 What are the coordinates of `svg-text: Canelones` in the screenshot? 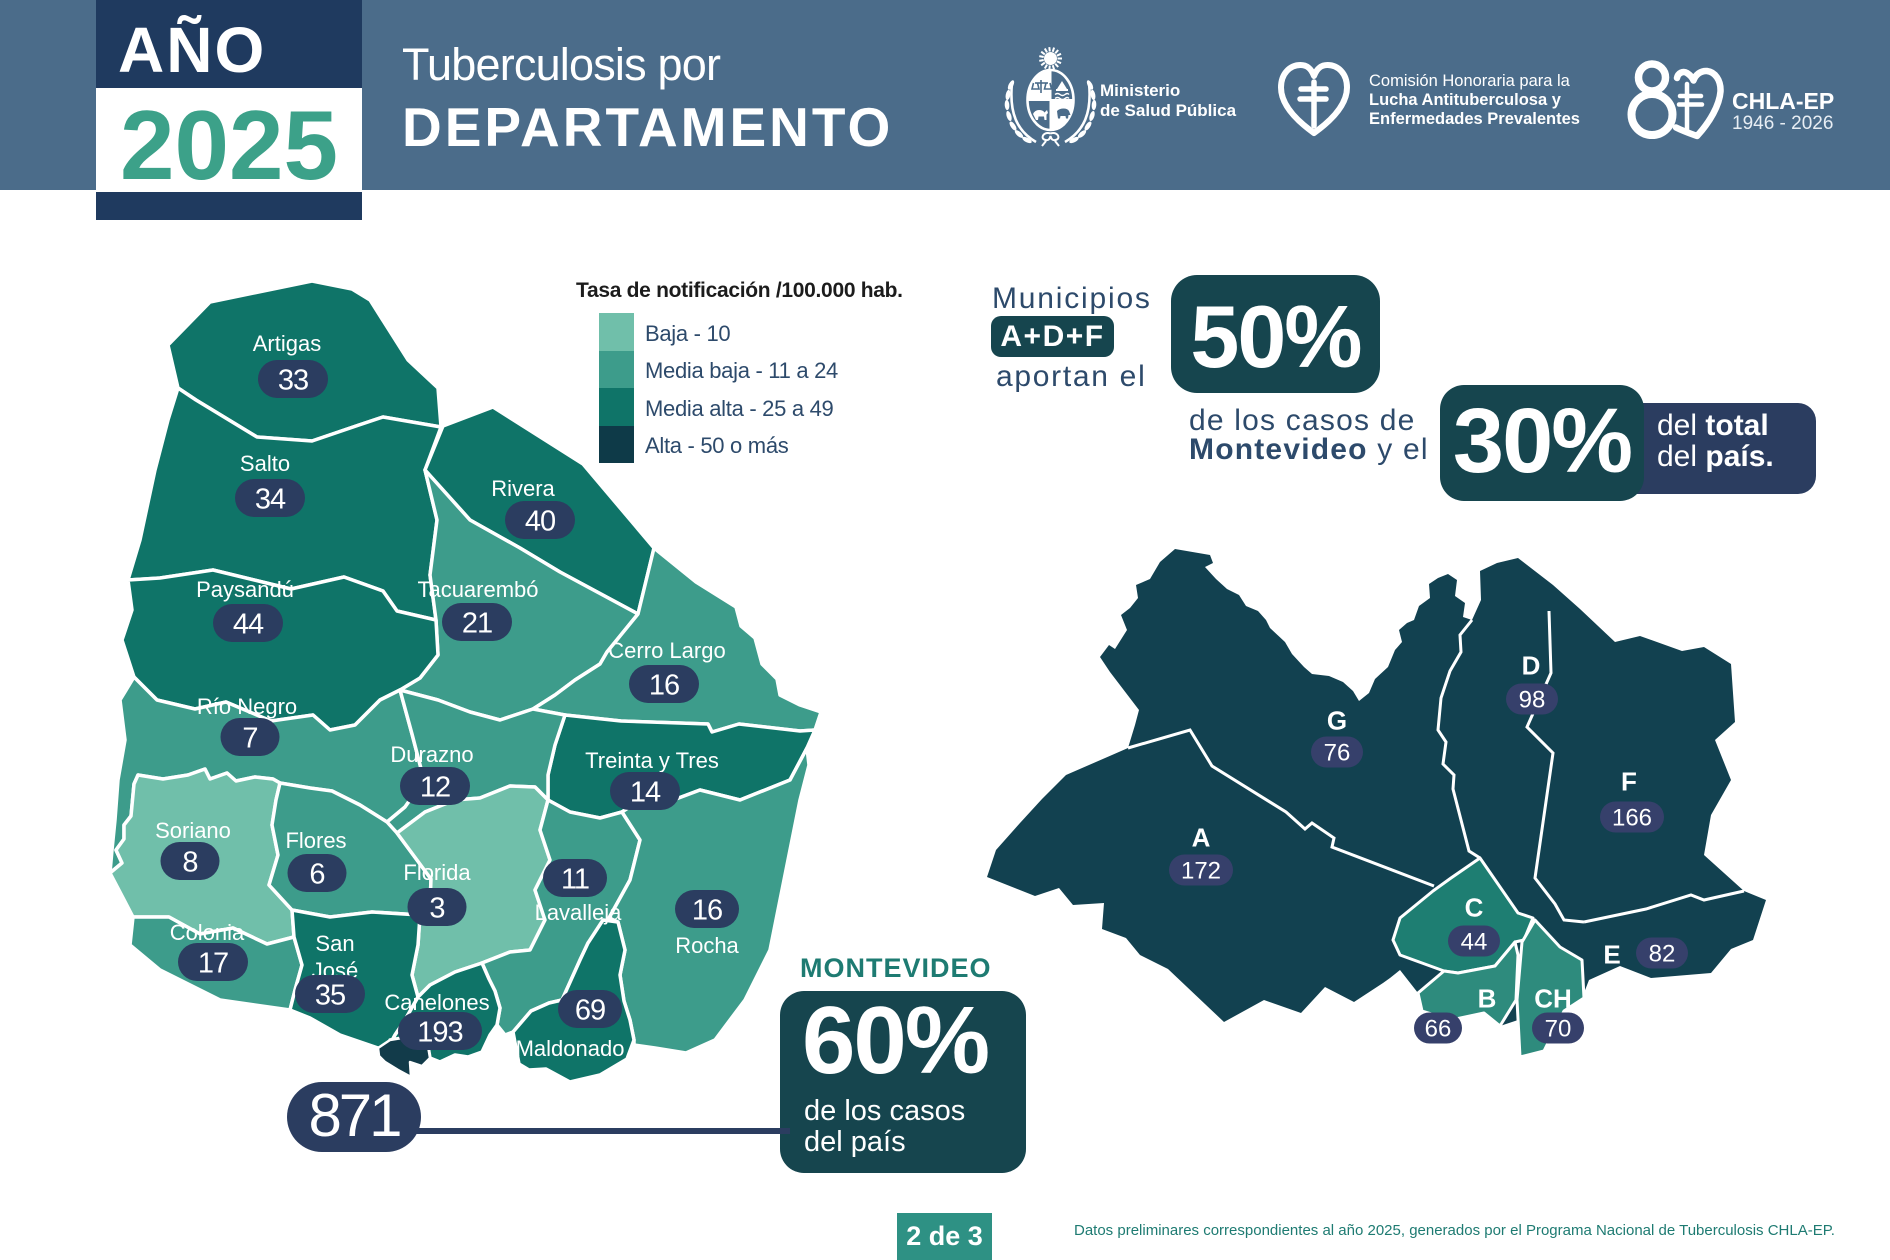 It's located at (436, 1002).